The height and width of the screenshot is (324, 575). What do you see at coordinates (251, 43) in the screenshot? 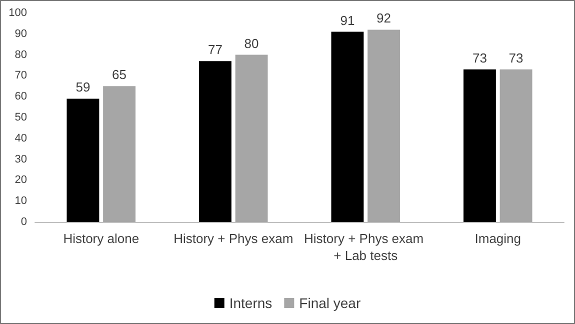
I see `data-label: 80` at bounding box center [251, 43].